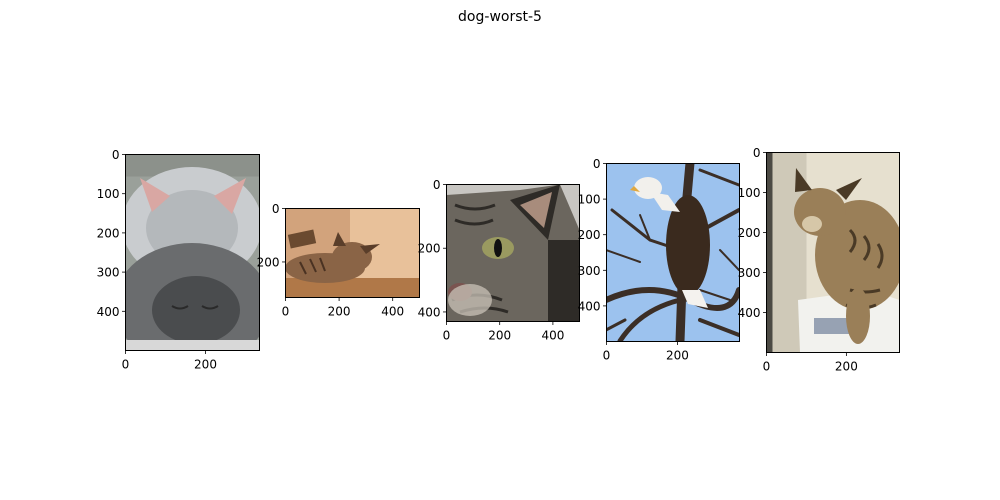  What do you see at coordinates (749, 193) in the screenshot?
I see `panel-5-ytick-label: 100` at bounding box center [749, 193].